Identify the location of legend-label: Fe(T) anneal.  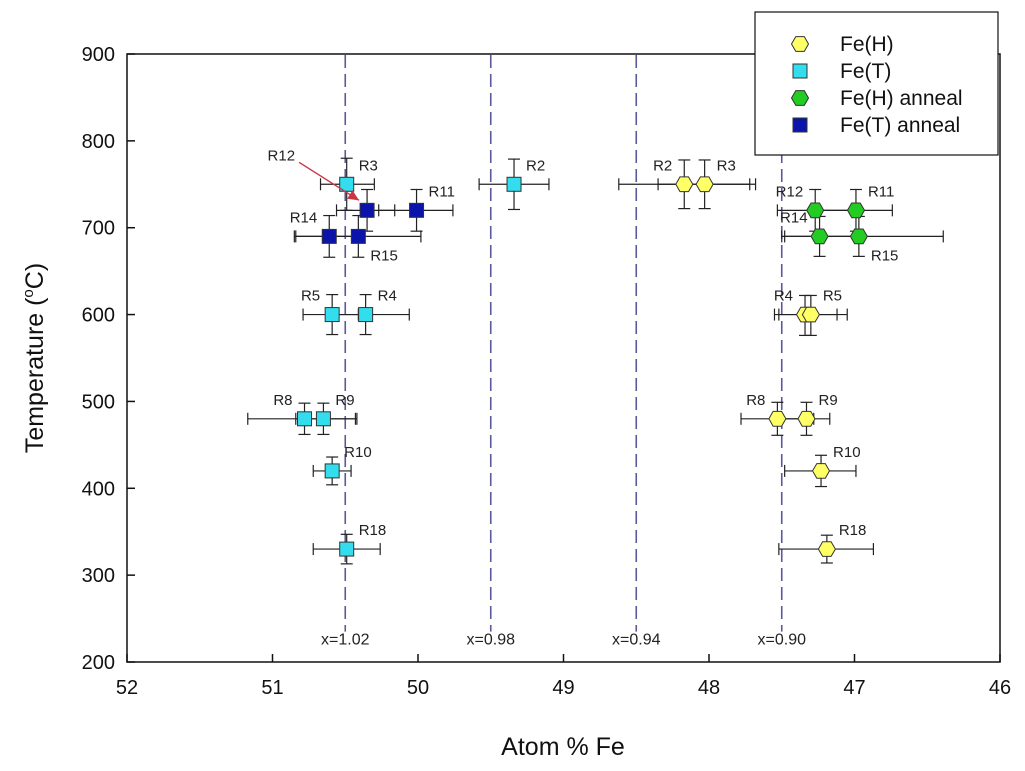
(900, 125).